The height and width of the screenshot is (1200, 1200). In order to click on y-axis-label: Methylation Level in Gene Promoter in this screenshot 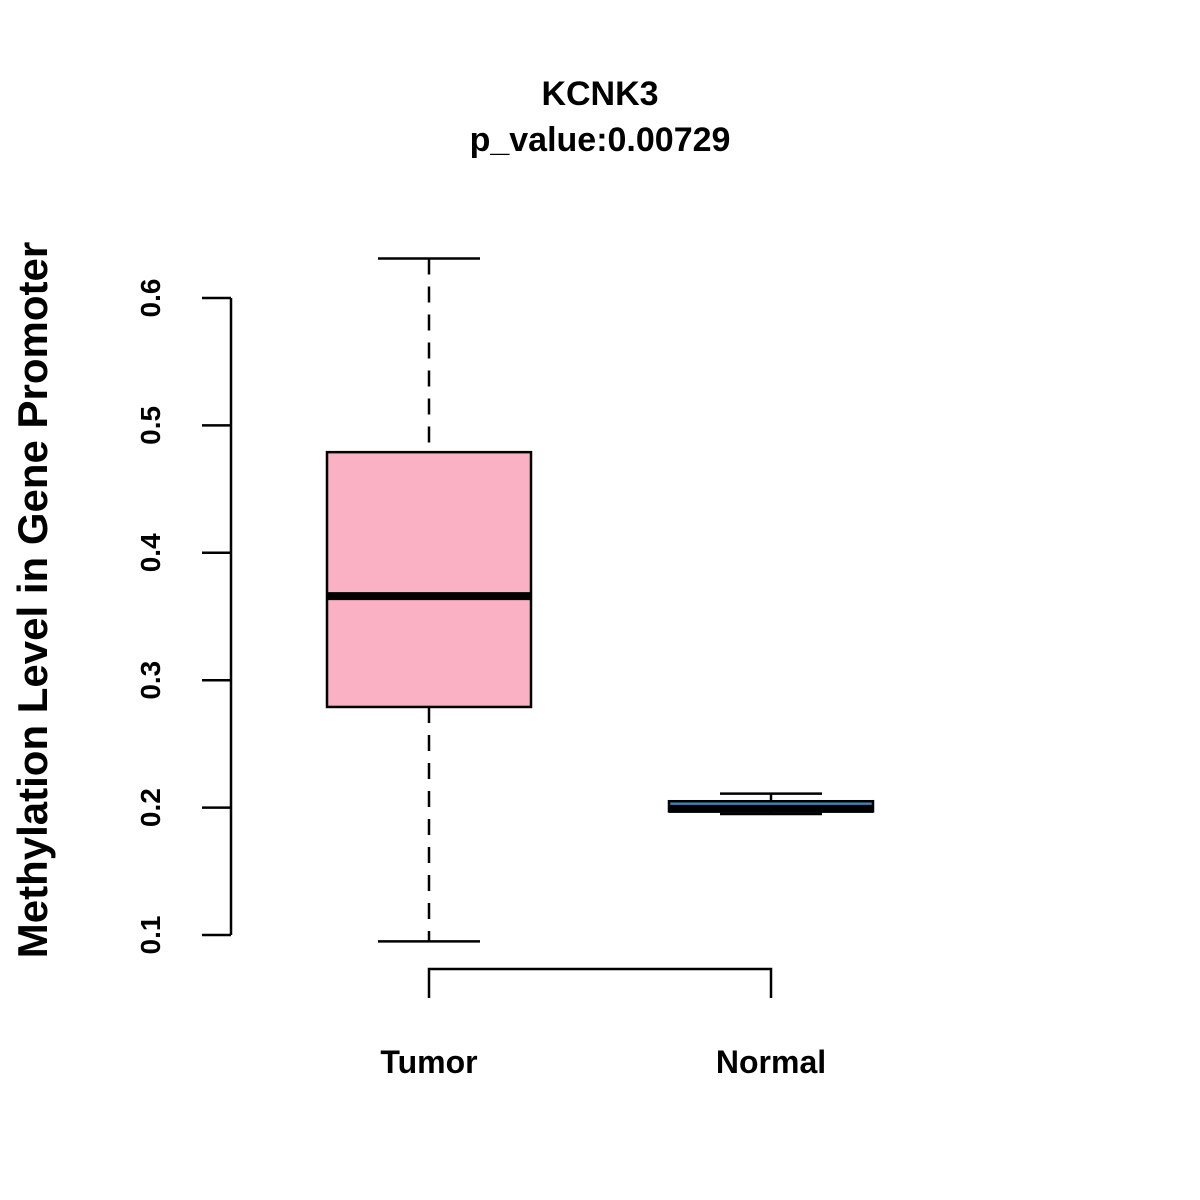, I will do `click(32, 600)`.